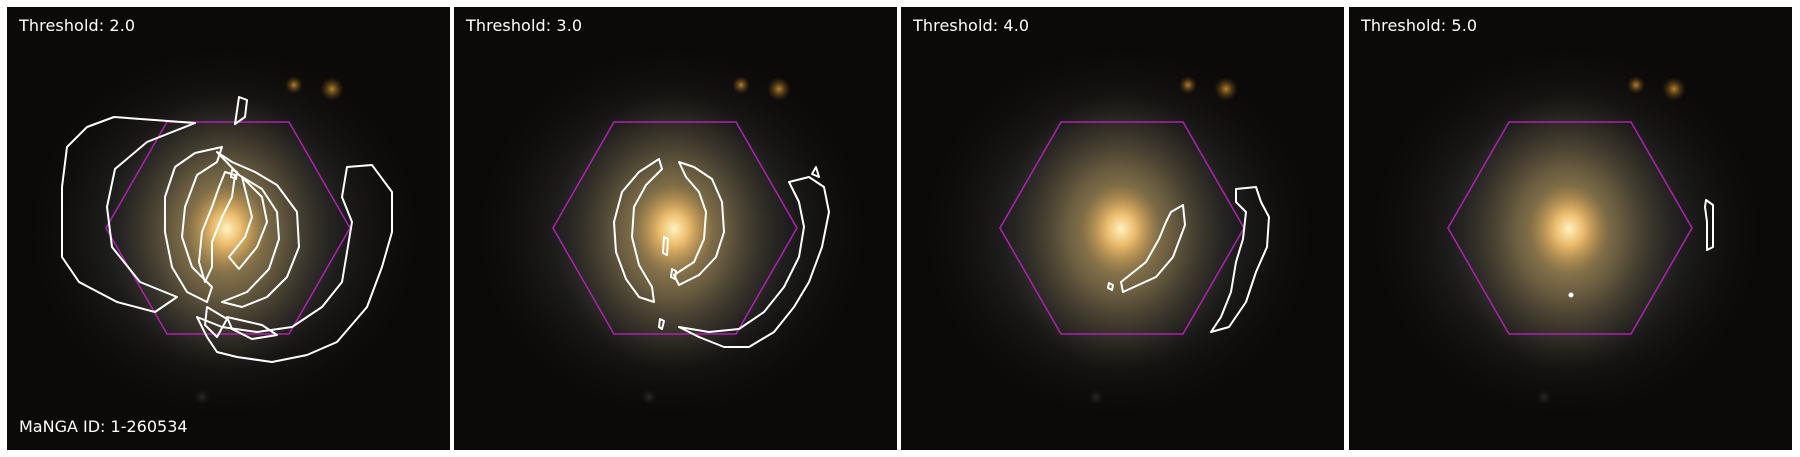 This screenshot has width=1800, height=457. What do you see at coordinates (103, 426) in the screenshot?
I see `manga-id-label: MaNGA ID: 1-260534` at bounding box center [103, 426].